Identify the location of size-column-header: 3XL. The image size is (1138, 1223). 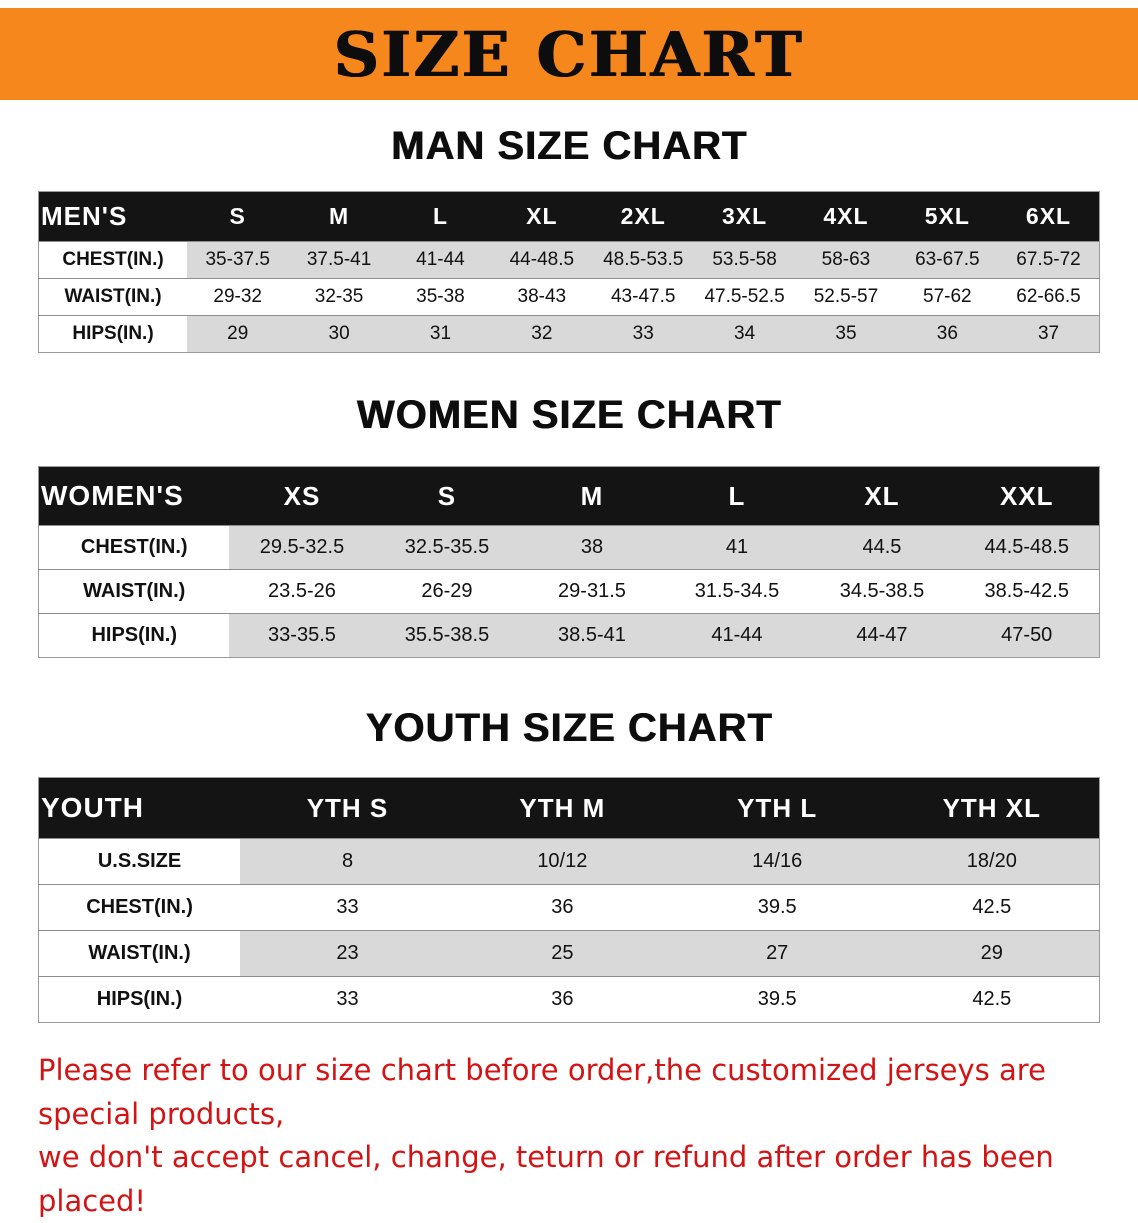
(744, 216).